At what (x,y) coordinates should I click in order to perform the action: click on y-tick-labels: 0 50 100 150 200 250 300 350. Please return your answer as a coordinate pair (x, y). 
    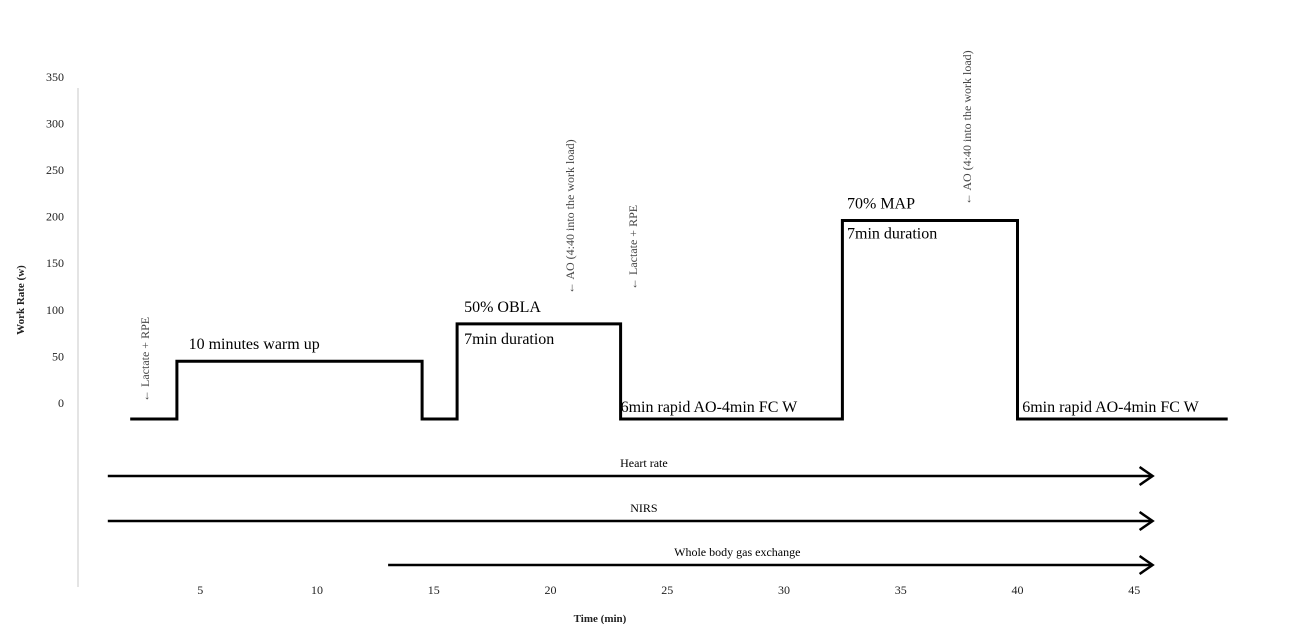
    Looking at the image, I should click on (55, 240).